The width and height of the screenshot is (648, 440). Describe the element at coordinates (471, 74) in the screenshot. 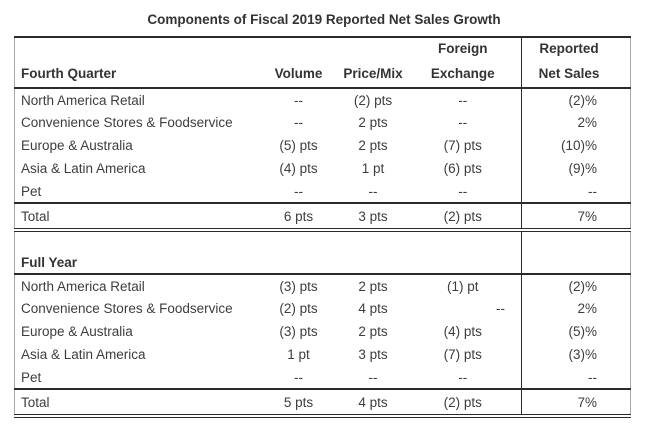

I see `column-header-exchange: Exchange` at that location.